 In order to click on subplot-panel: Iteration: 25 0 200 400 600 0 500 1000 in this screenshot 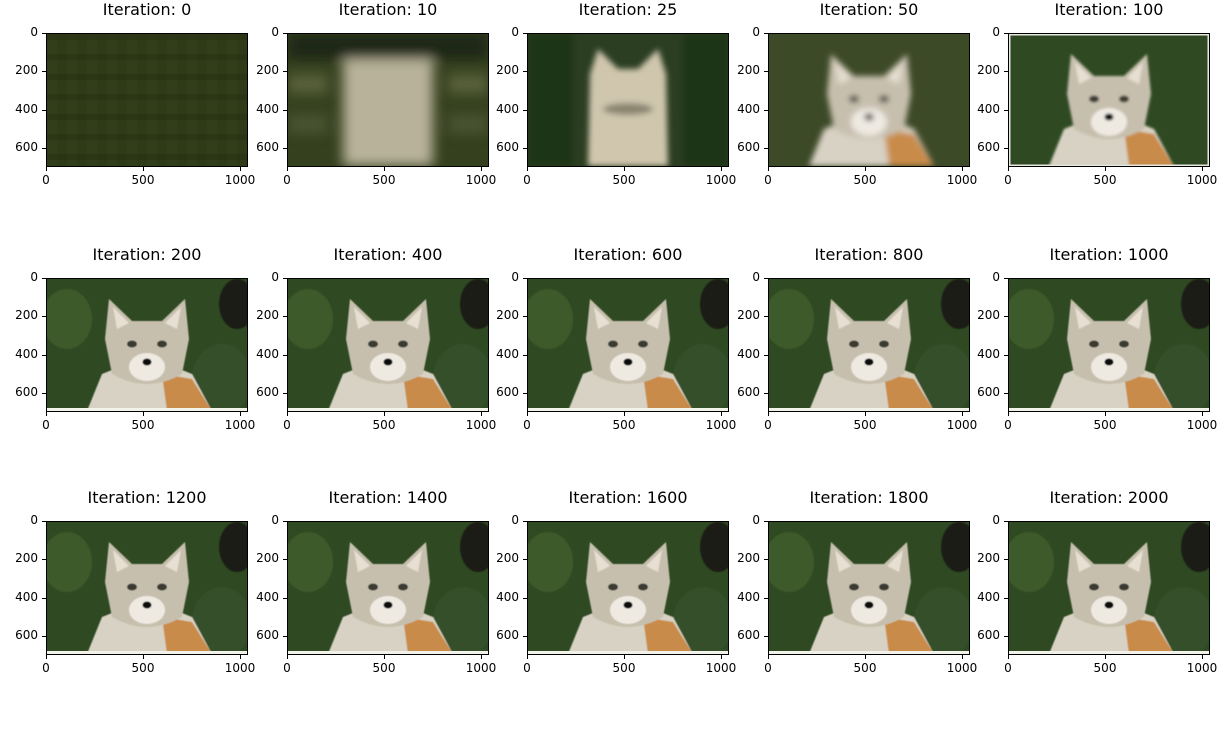, I will do `click(631, 126)`.